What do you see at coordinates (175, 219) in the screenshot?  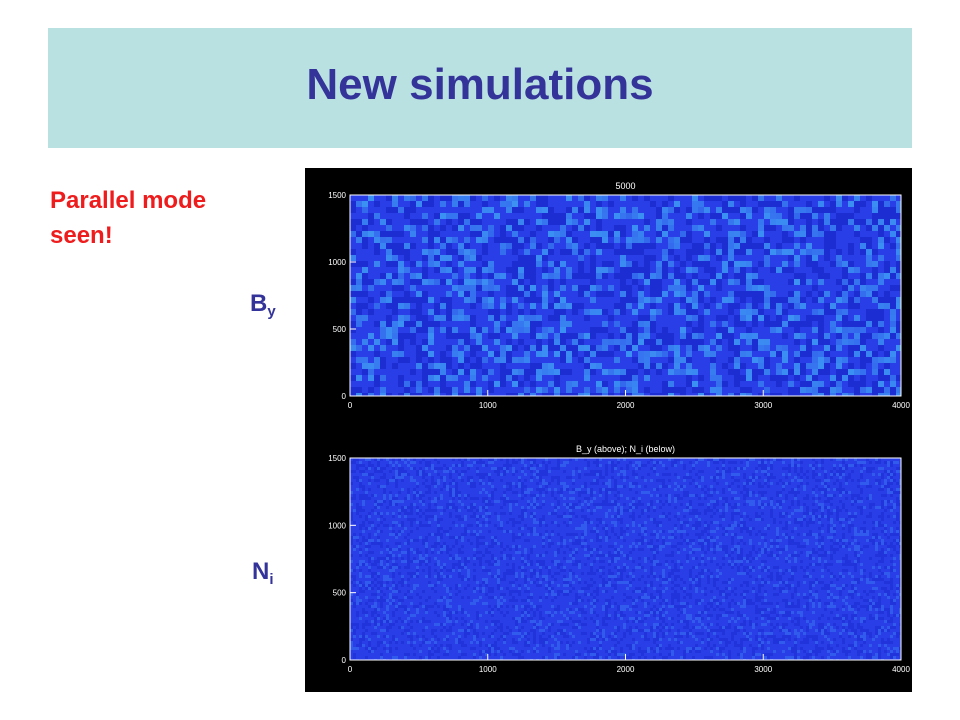 I see `note-text: Parallel mode seen!` at bounding box center [175, 219].